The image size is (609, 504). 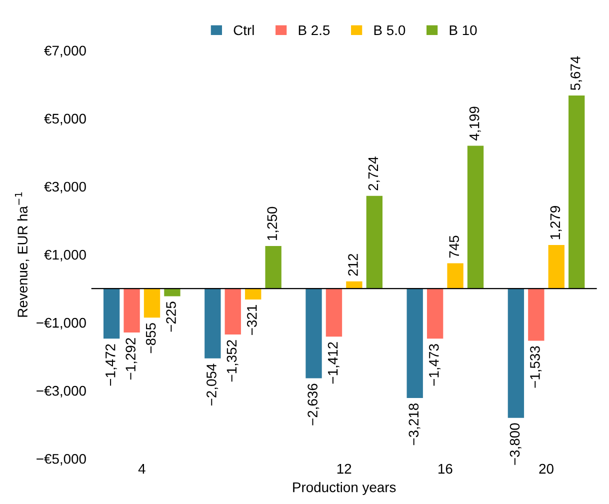 What do you see at coordinates (314, 405) in the screenshot?
I see `data-label: −2,636` at bounding box center [314, 405].